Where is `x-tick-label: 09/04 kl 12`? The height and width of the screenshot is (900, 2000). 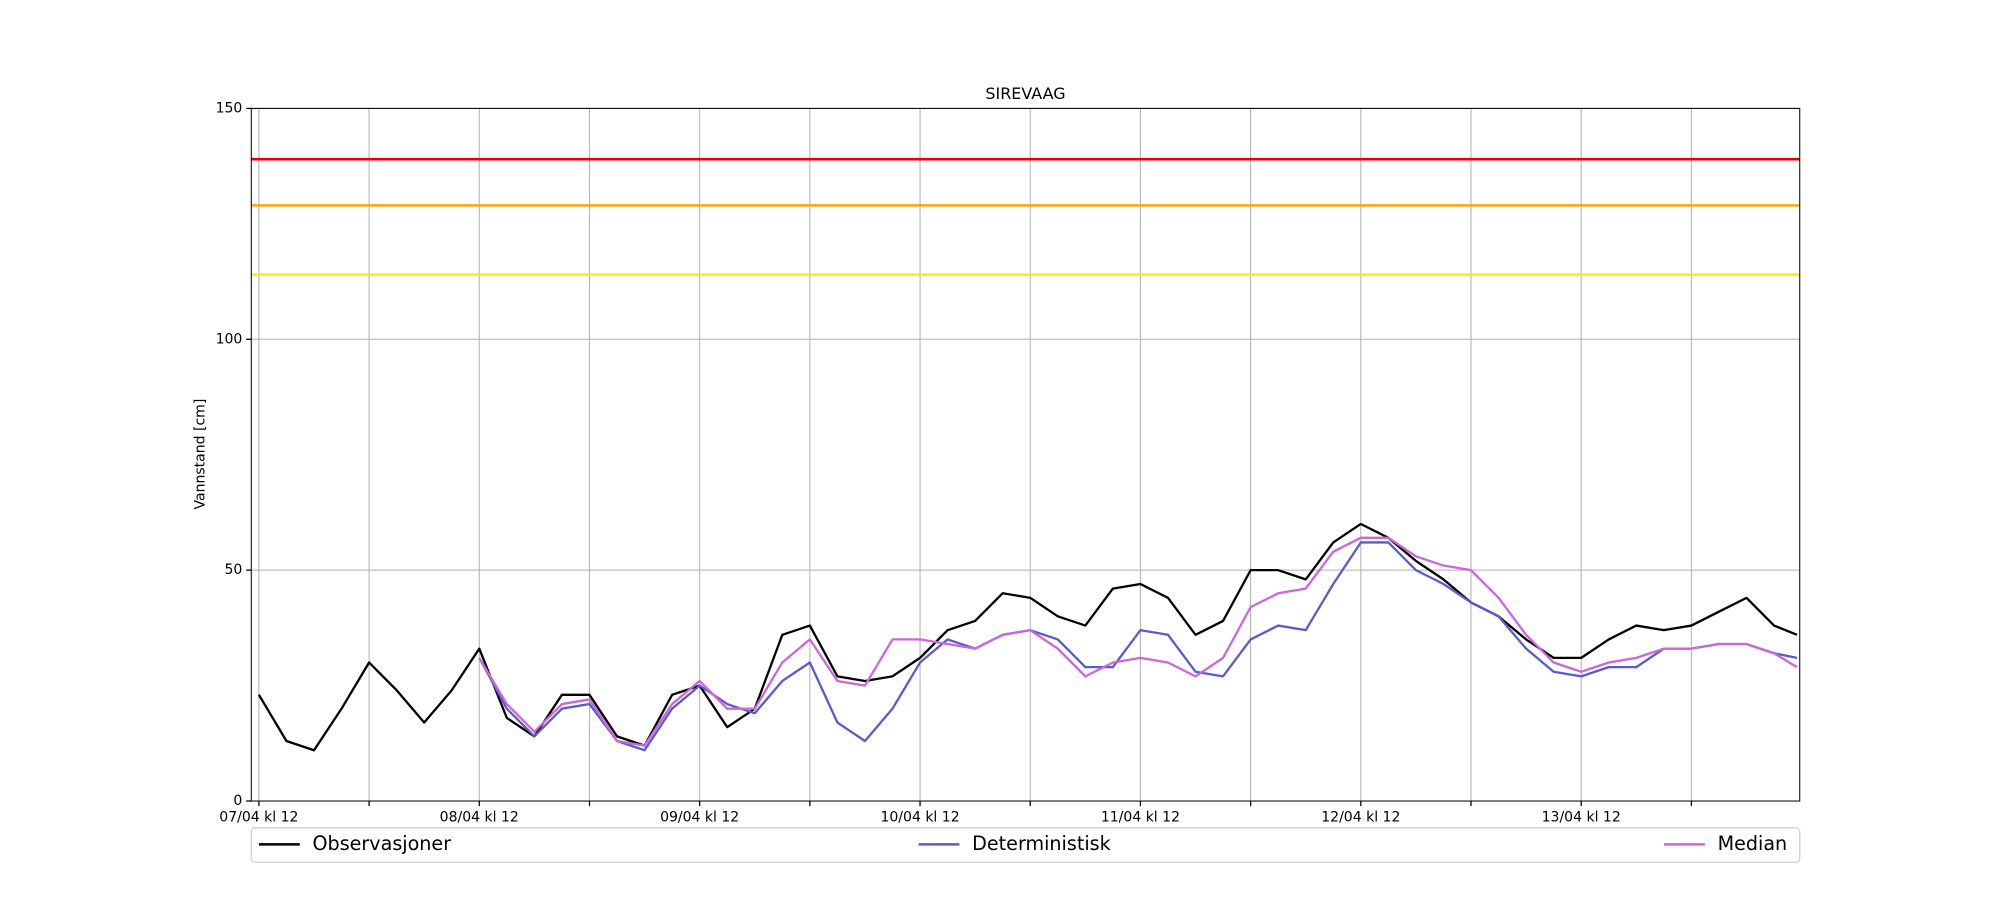 x-tick-label: 09/04 kl 12 is located at coordinates (699, 818).